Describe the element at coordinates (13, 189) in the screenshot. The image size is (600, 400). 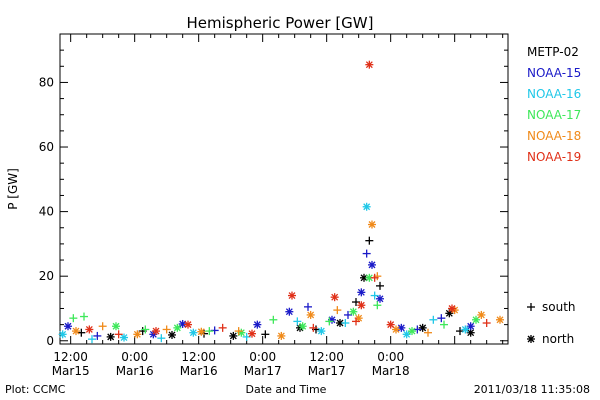
I see `y-axis-label: P [GW]` at that location.